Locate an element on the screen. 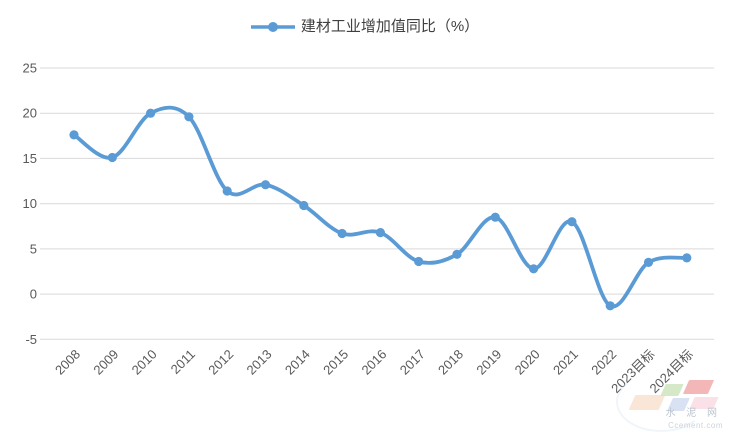  watermark-ccement-logo: 水 泥 网 Ccement.com is located at coordinates (672, 402).